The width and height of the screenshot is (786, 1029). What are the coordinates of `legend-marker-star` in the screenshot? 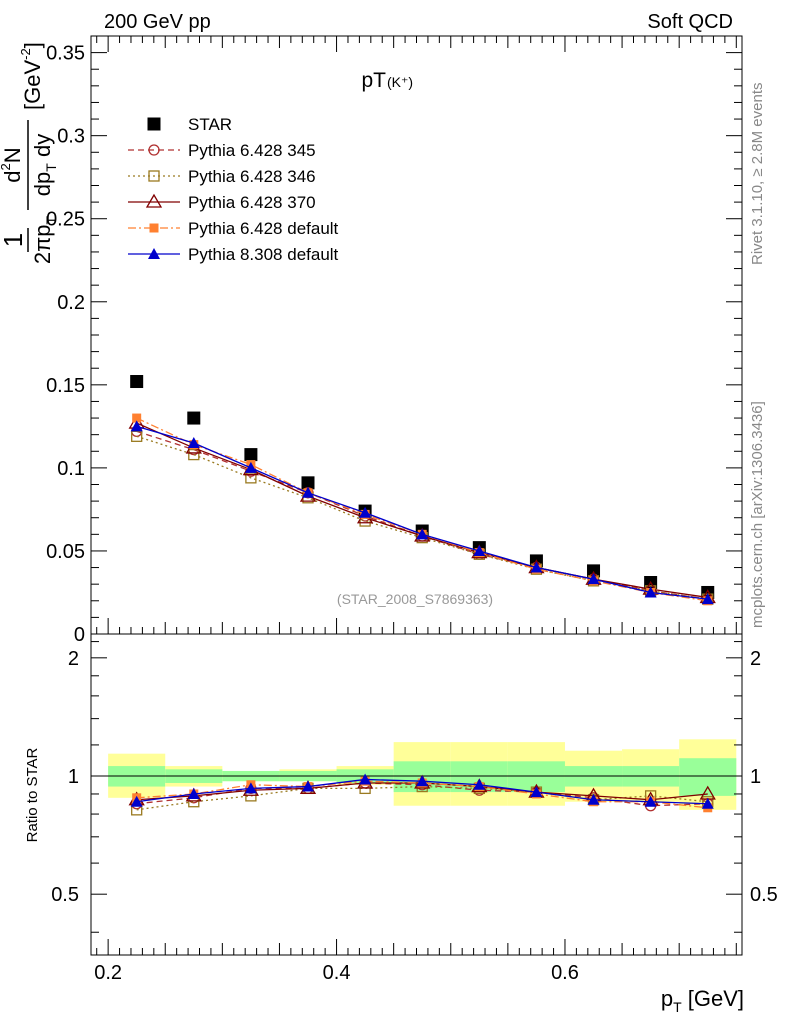 It's located at (154, 124).